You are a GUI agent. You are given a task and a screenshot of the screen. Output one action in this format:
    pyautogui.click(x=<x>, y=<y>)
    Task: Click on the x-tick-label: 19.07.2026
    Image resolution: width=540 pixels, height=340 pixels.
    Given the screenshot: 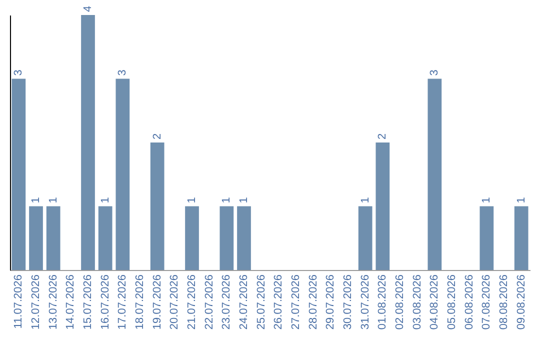 What is the action you would take?
    pyautogui.click(x=157, y=302)
    